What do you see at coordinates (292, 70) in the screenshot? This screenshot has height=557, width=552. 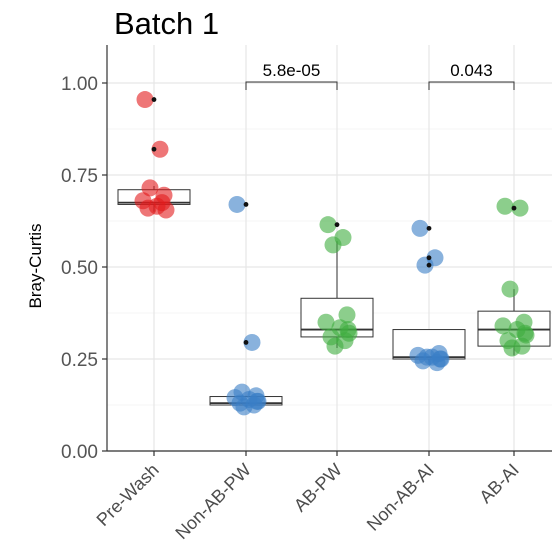 I see `p-value-label: 5.8e-05` at bounding box center [292, 70].